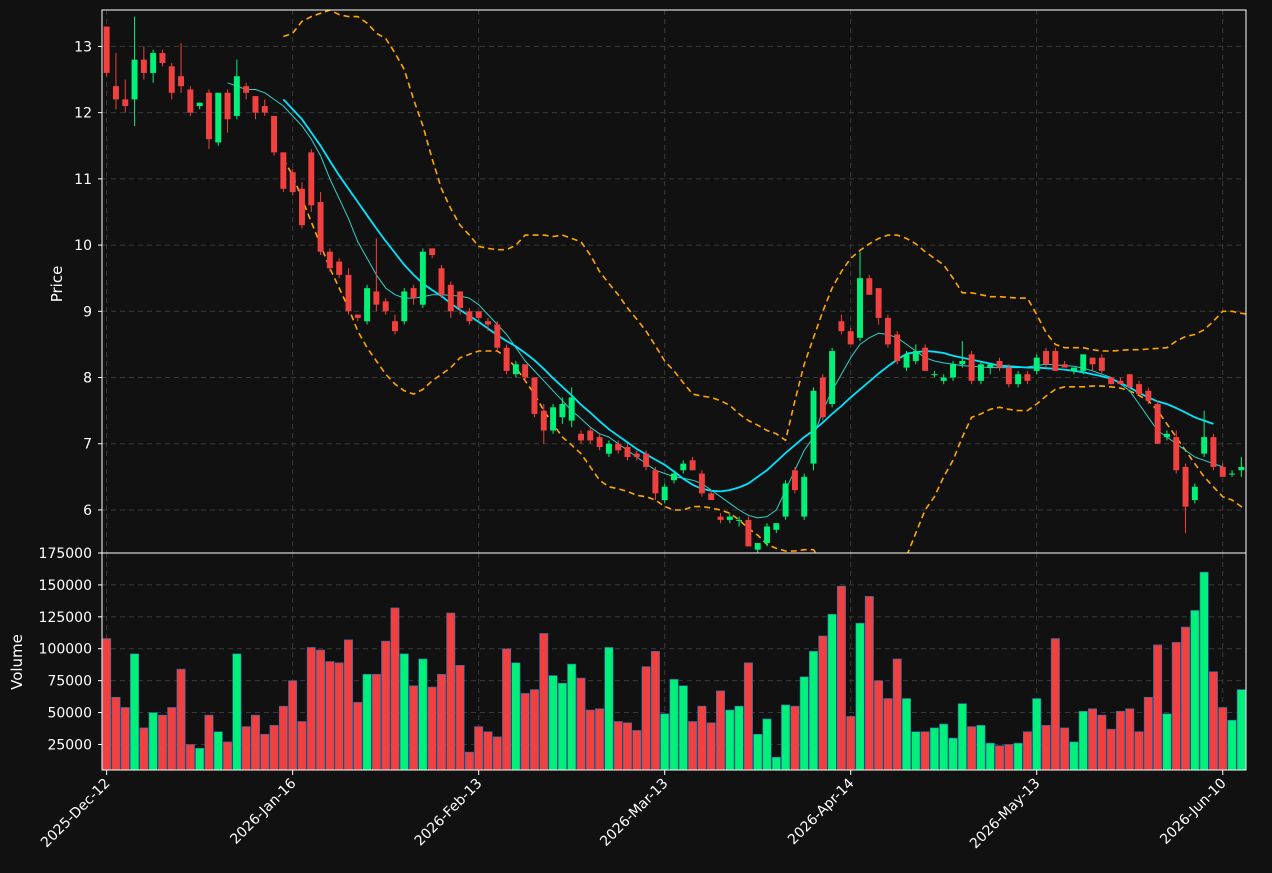 This screenshot has width=1272, height=873. Describe the element at coordinates (83, 47) in the screenshot. I see `price-tick-label: 13` at that location.